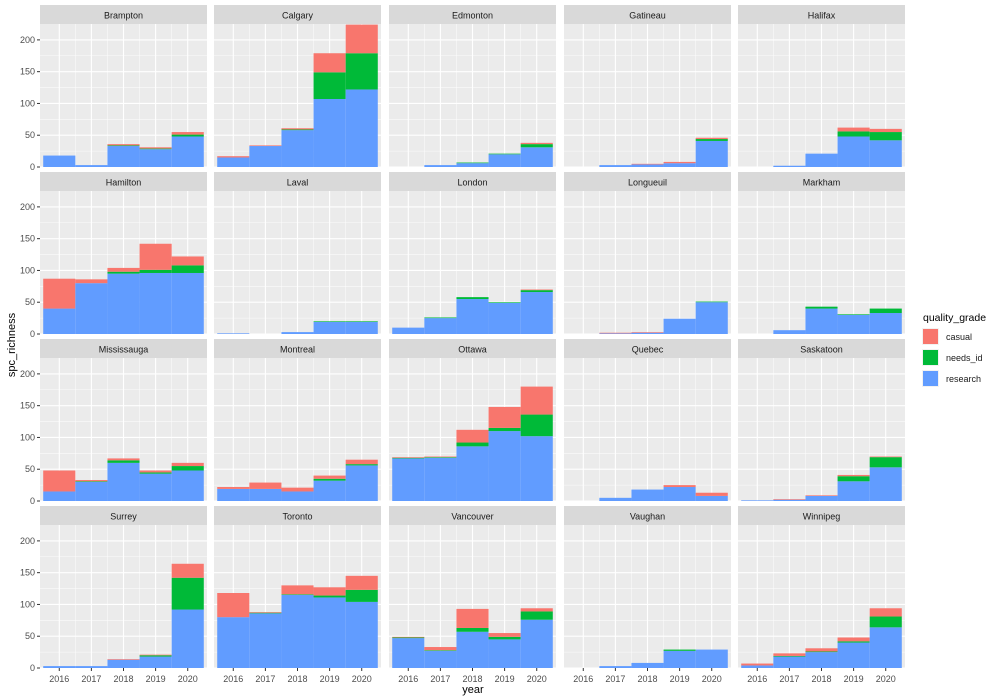 Image resolution: width=1000 pixels, height=700 pixels. Describe the element at coordinates (964, 358) in the screenshot. I see `legend-label-needs_id: needs_id` at that location.